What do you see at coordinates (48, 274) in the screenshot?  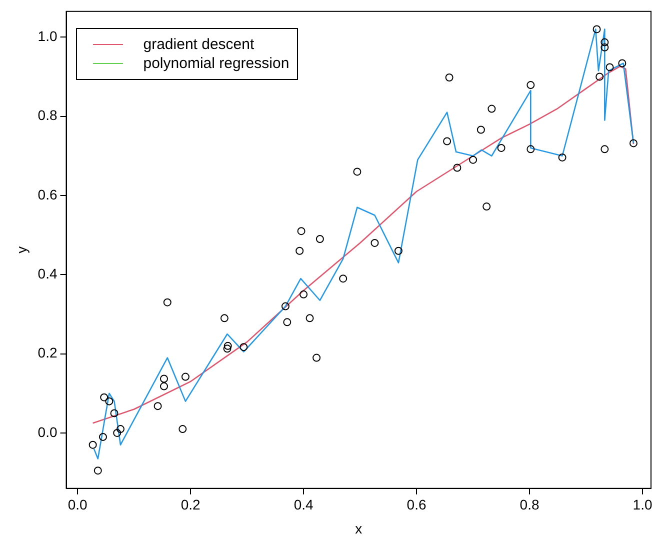 I see `y-tick-label: 0.4` at bounding box center [48, 274].